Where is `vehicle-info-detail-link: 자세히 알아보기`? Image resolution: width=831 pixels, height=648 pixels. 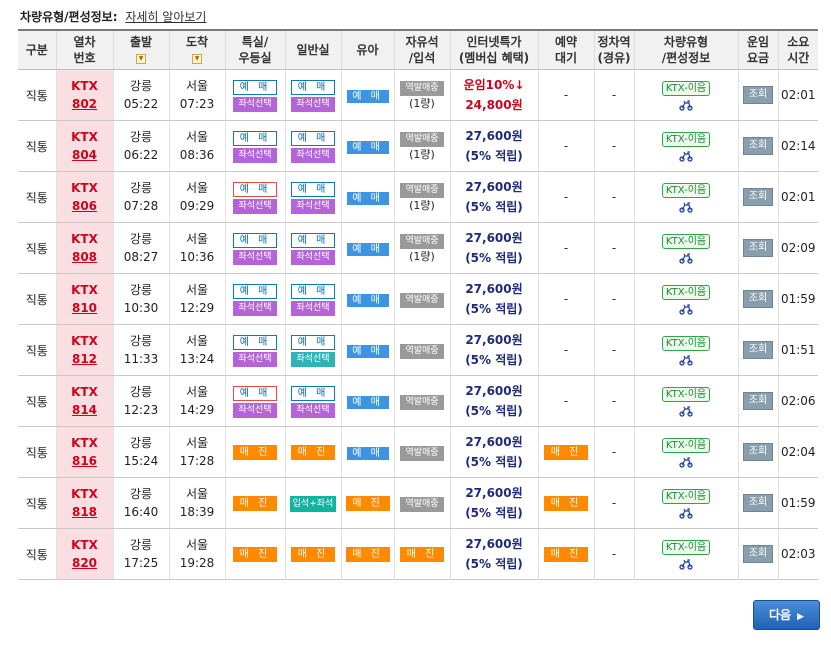
vehicle-info-detail-link: 자세히 알아보기 is located at coordinates (166, 17).